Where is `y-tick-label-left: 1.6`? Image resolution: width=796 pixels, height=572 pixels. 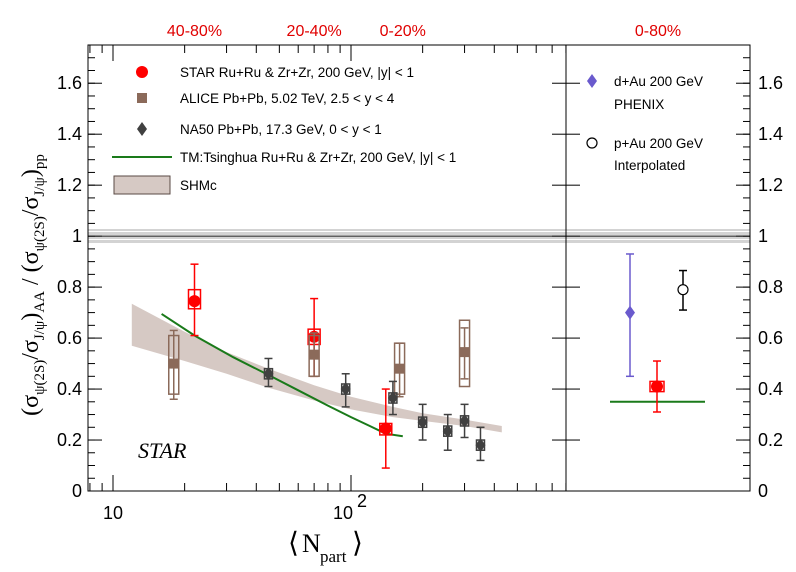 y-tick-label-left: 1.6 is located at coordinates (69, 83).